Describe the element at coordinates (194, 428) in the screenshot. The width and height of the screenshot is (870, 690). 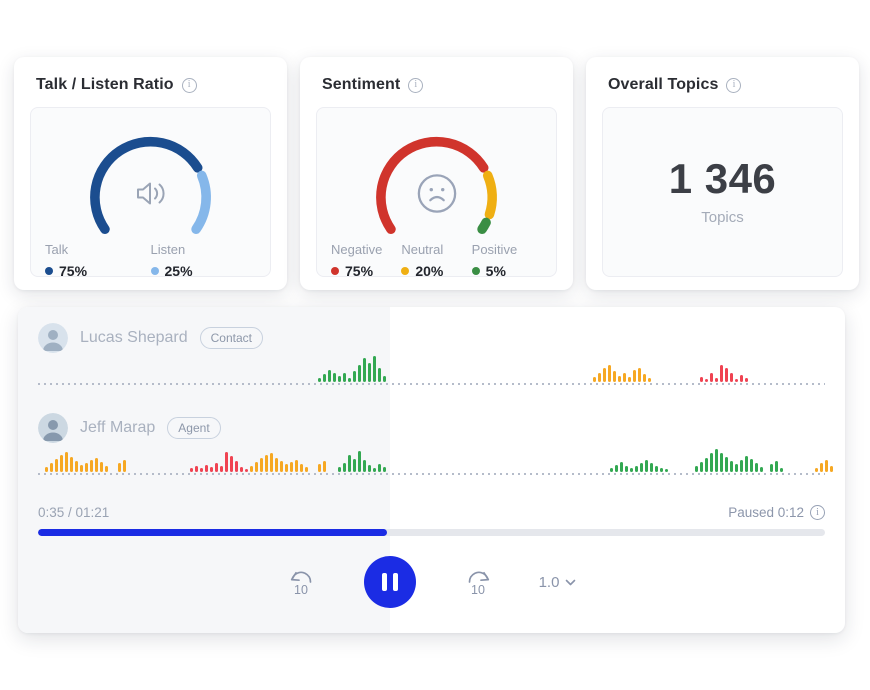
I see `role-badge: Agent` at that location.